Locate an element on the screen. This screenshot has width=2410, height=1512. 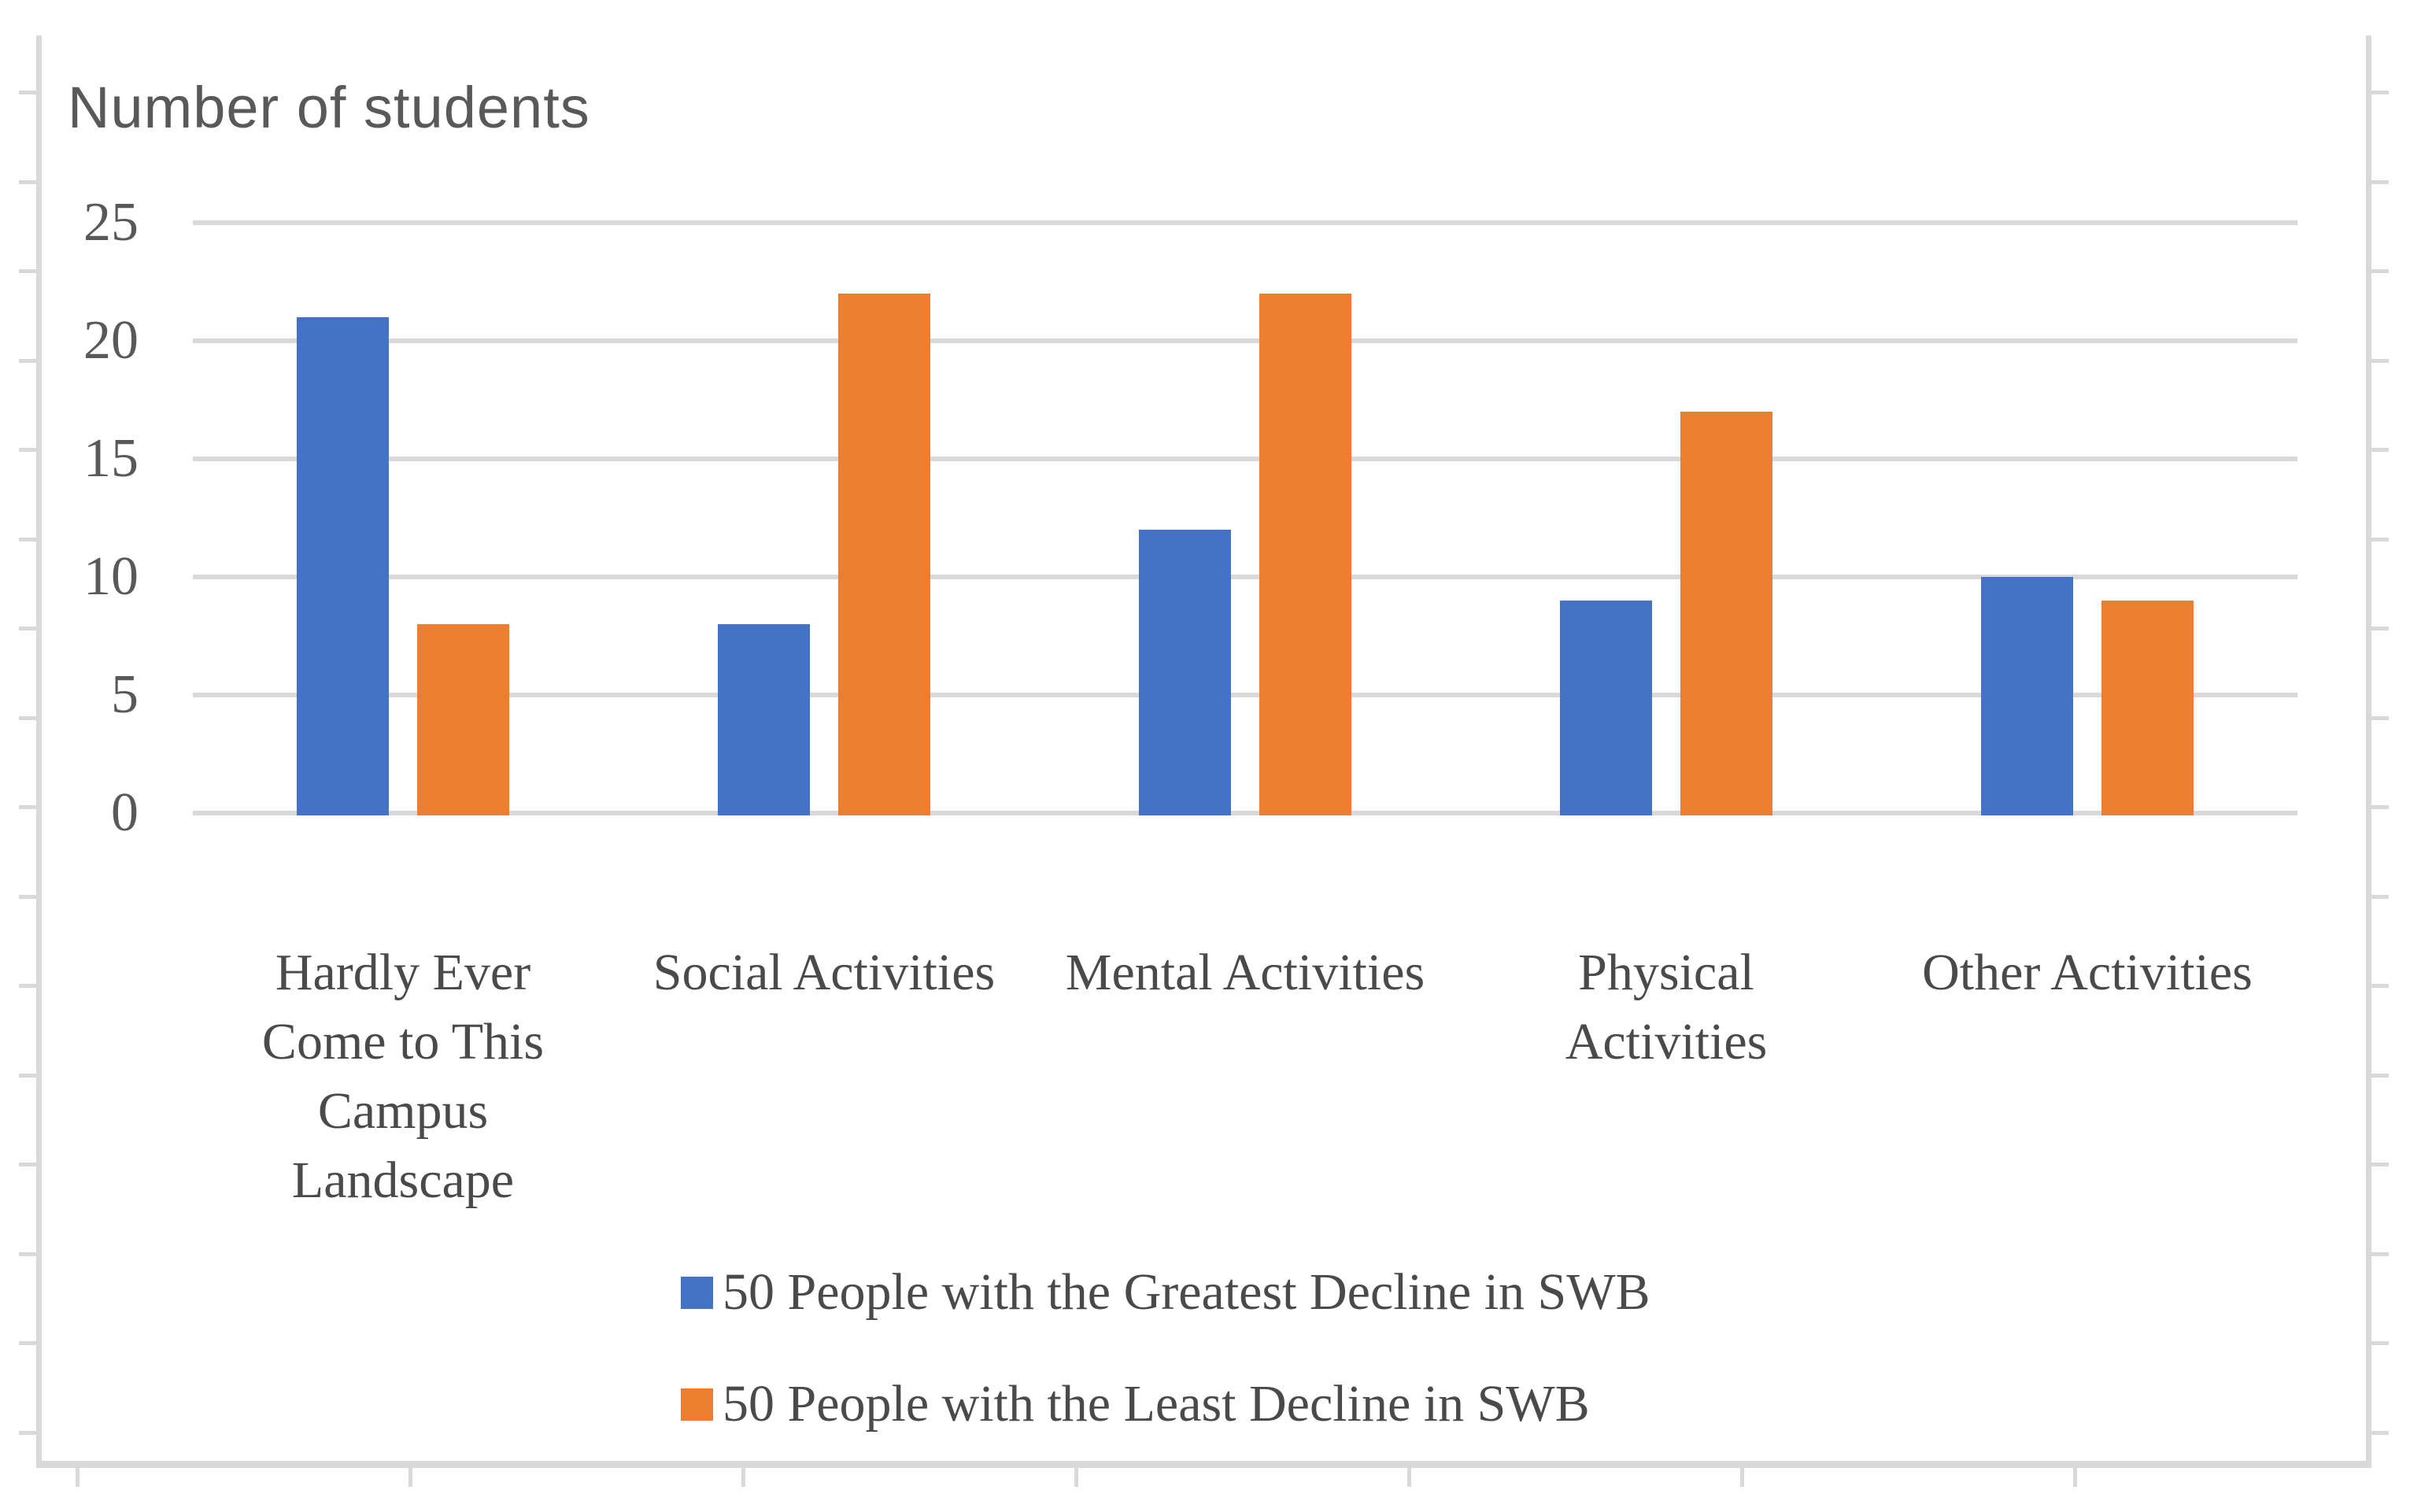
y-axis-tick-label: 25 is located at coordinates (111, 222).